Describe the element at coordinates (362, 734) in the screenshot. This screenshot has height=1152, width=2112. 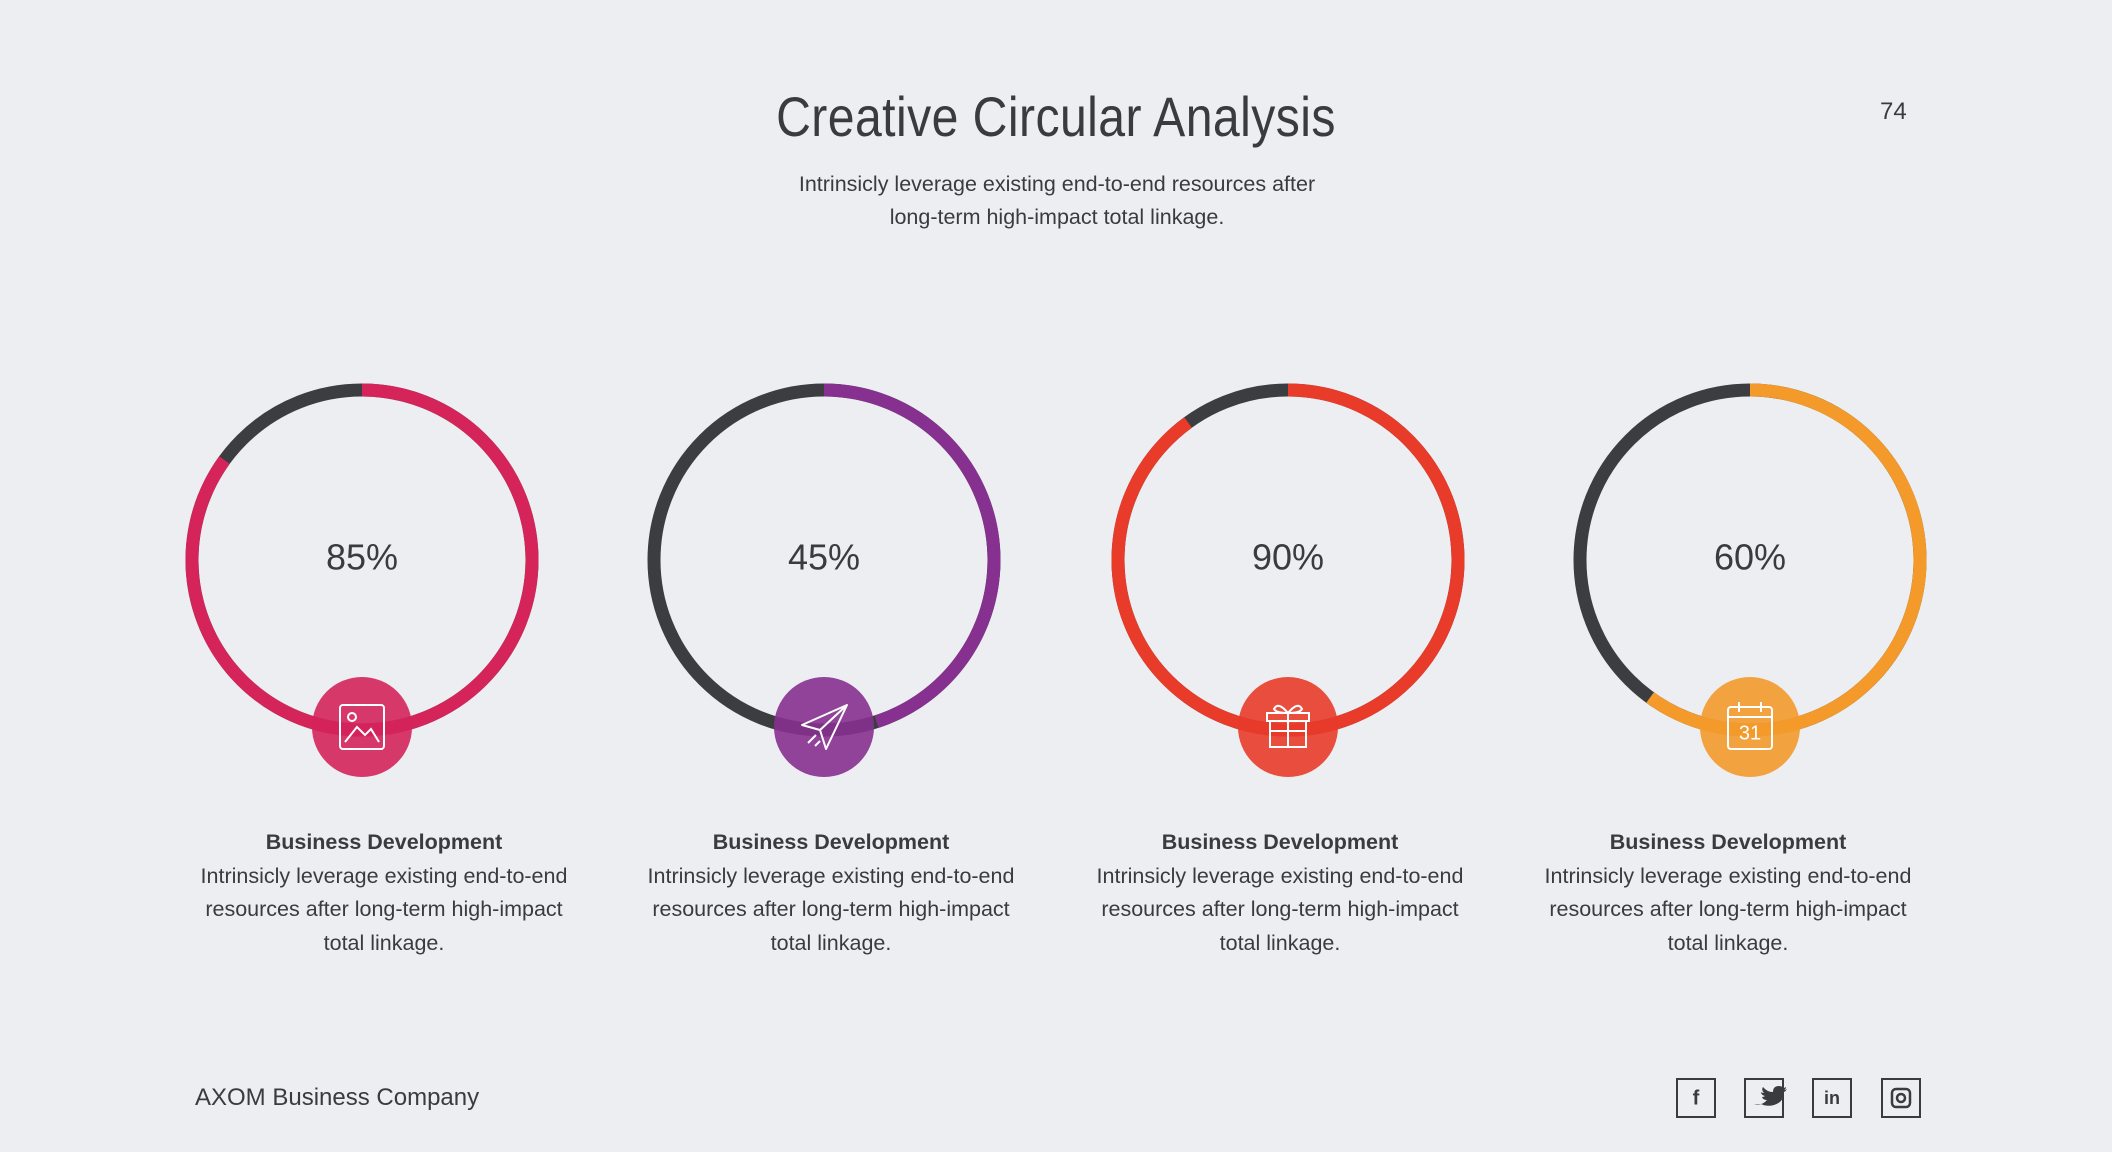
I see `icon-mountain` at that location.